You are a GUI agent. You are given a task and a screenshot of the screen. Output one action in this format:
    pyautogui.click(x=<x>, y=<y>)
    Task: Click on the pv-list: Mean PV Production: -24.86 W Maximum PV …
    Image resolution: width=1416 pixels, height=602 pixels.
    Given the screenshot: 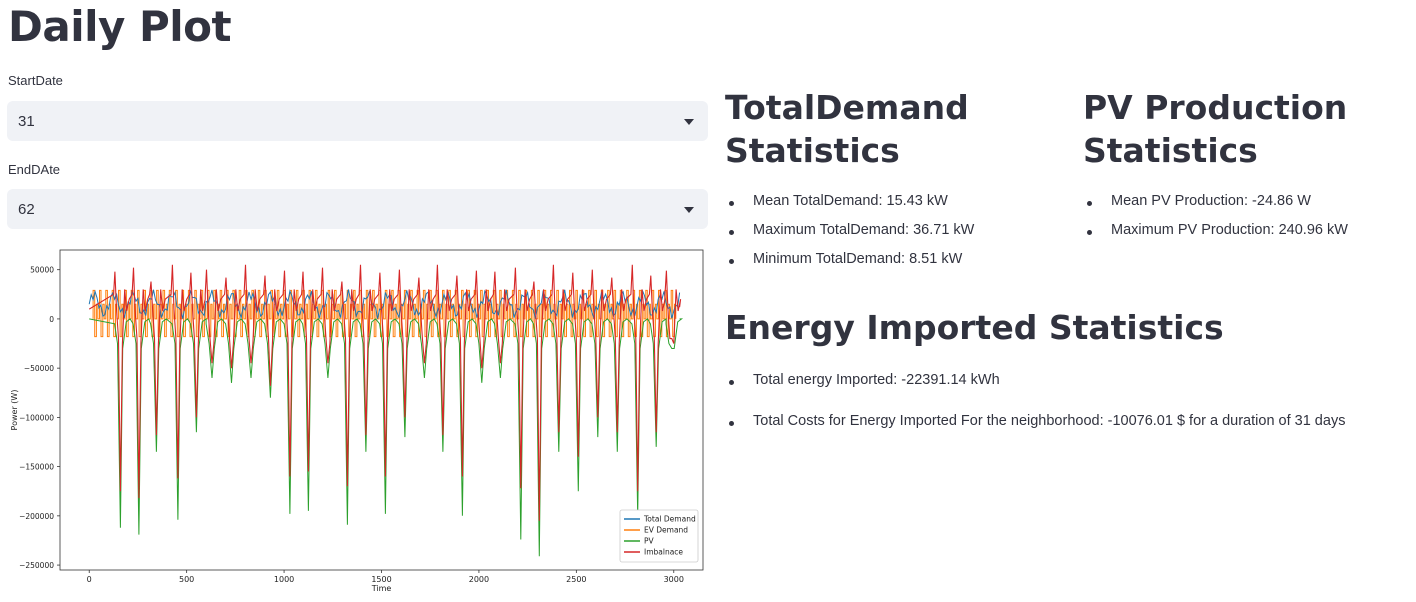 What is the action you would take?
    pyautogui.click(x=1215, y=222)
    